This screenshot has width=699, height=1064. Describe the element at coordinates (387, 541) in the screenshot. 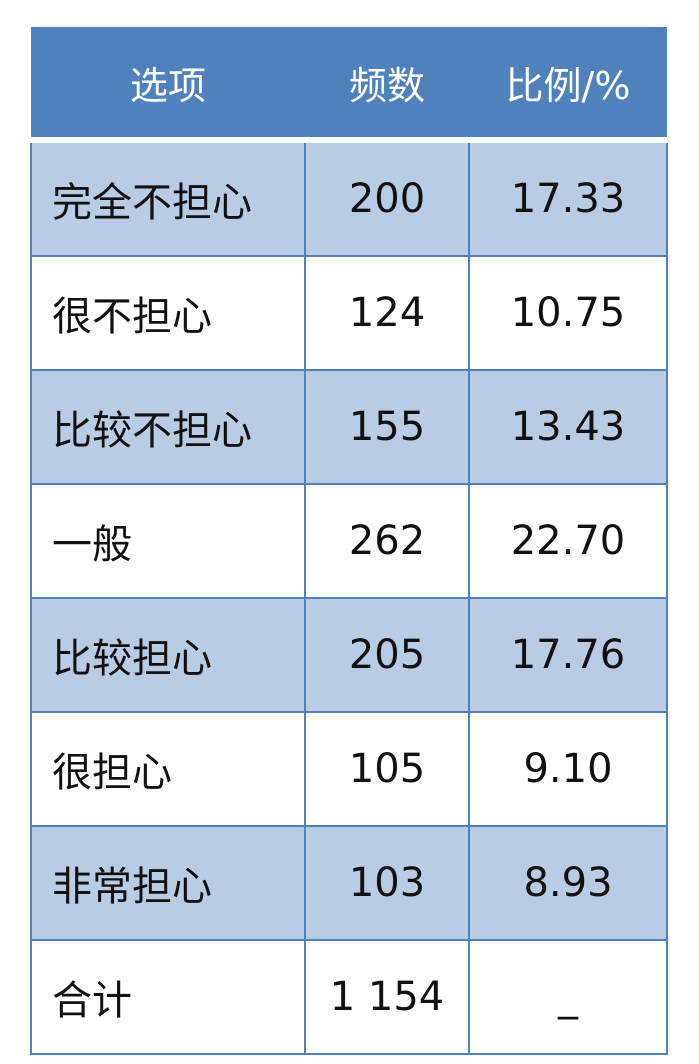

I see `cell-count: 262` at that location.